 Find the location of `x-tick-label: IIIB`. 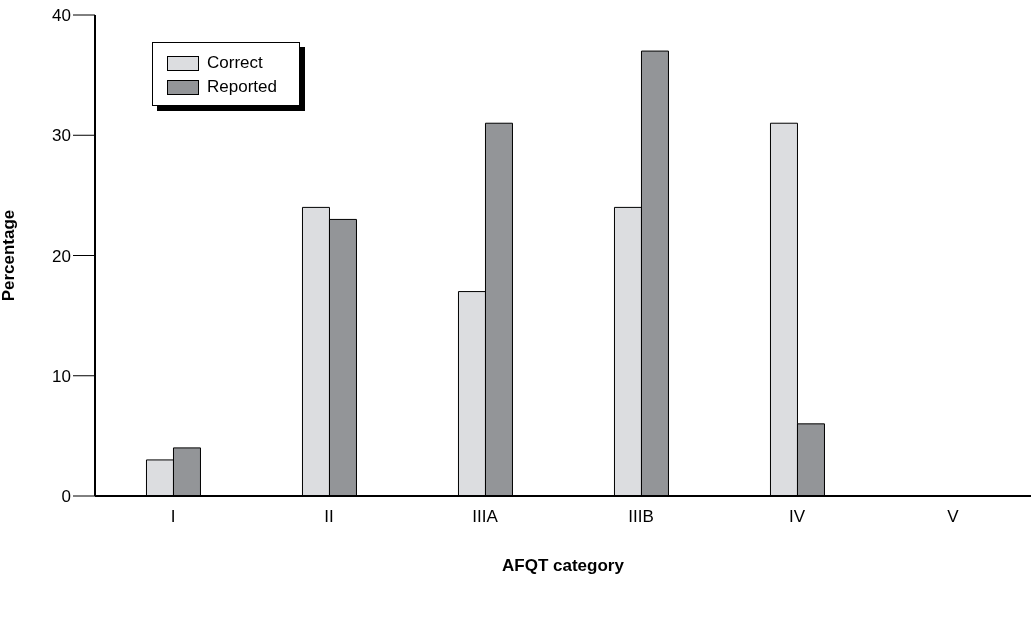

x-tick-label: IIIB is located at coordinates (641, 517).